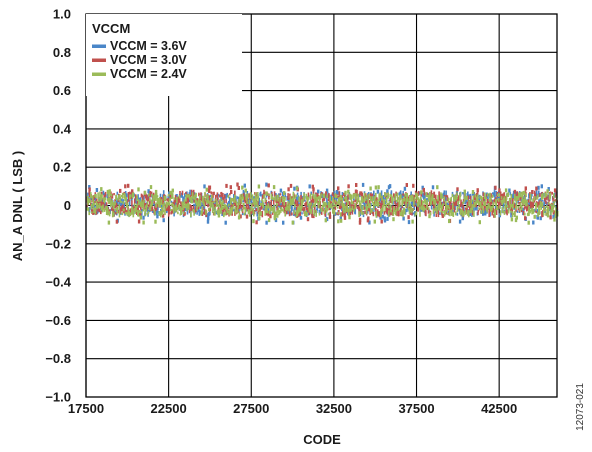 This screenshot has height=452, width=592. What do you see at coordinates (58, 206) in the screenshot?
I see `y-tick-labels: 1.0 0.8 0.6 0.4 0.2 0 −0.2 −0.4 −0.6 −0.8 −1.0` at bounding box center [58, 206].